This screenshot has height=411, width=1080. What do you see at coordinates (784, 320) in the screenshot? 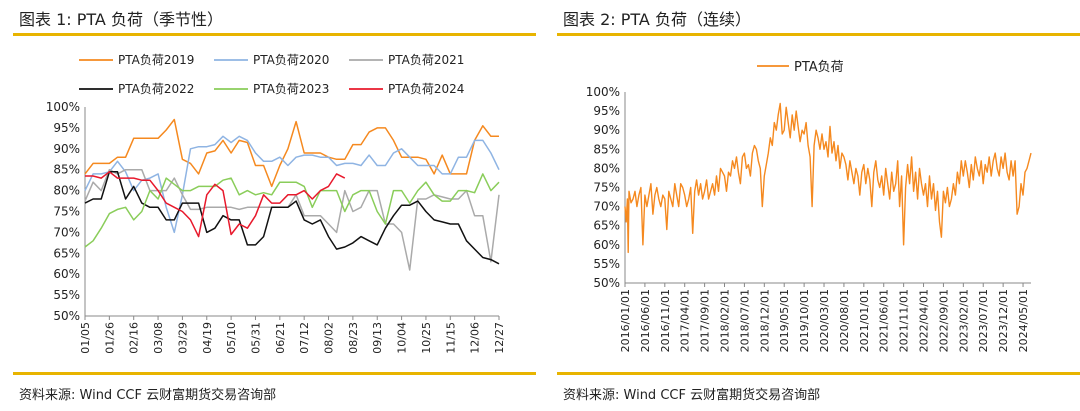
I see `x-tick-label: 2019/05/01` at bounding box center [784, 320].